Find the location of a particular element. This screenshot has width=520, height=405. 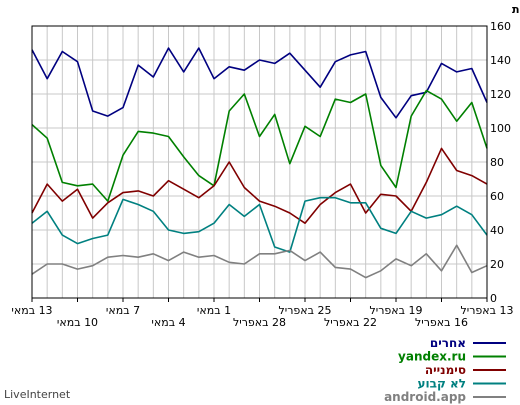

legend-label-4: android.app is located at coordinates (425, 397).